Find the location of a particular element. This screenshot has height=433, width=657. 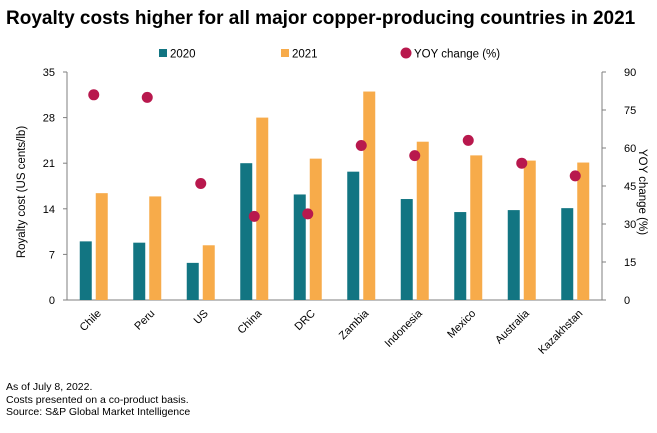

note-source: Source: S&P Global Market Intelligence is located at coordinates (98, 412).